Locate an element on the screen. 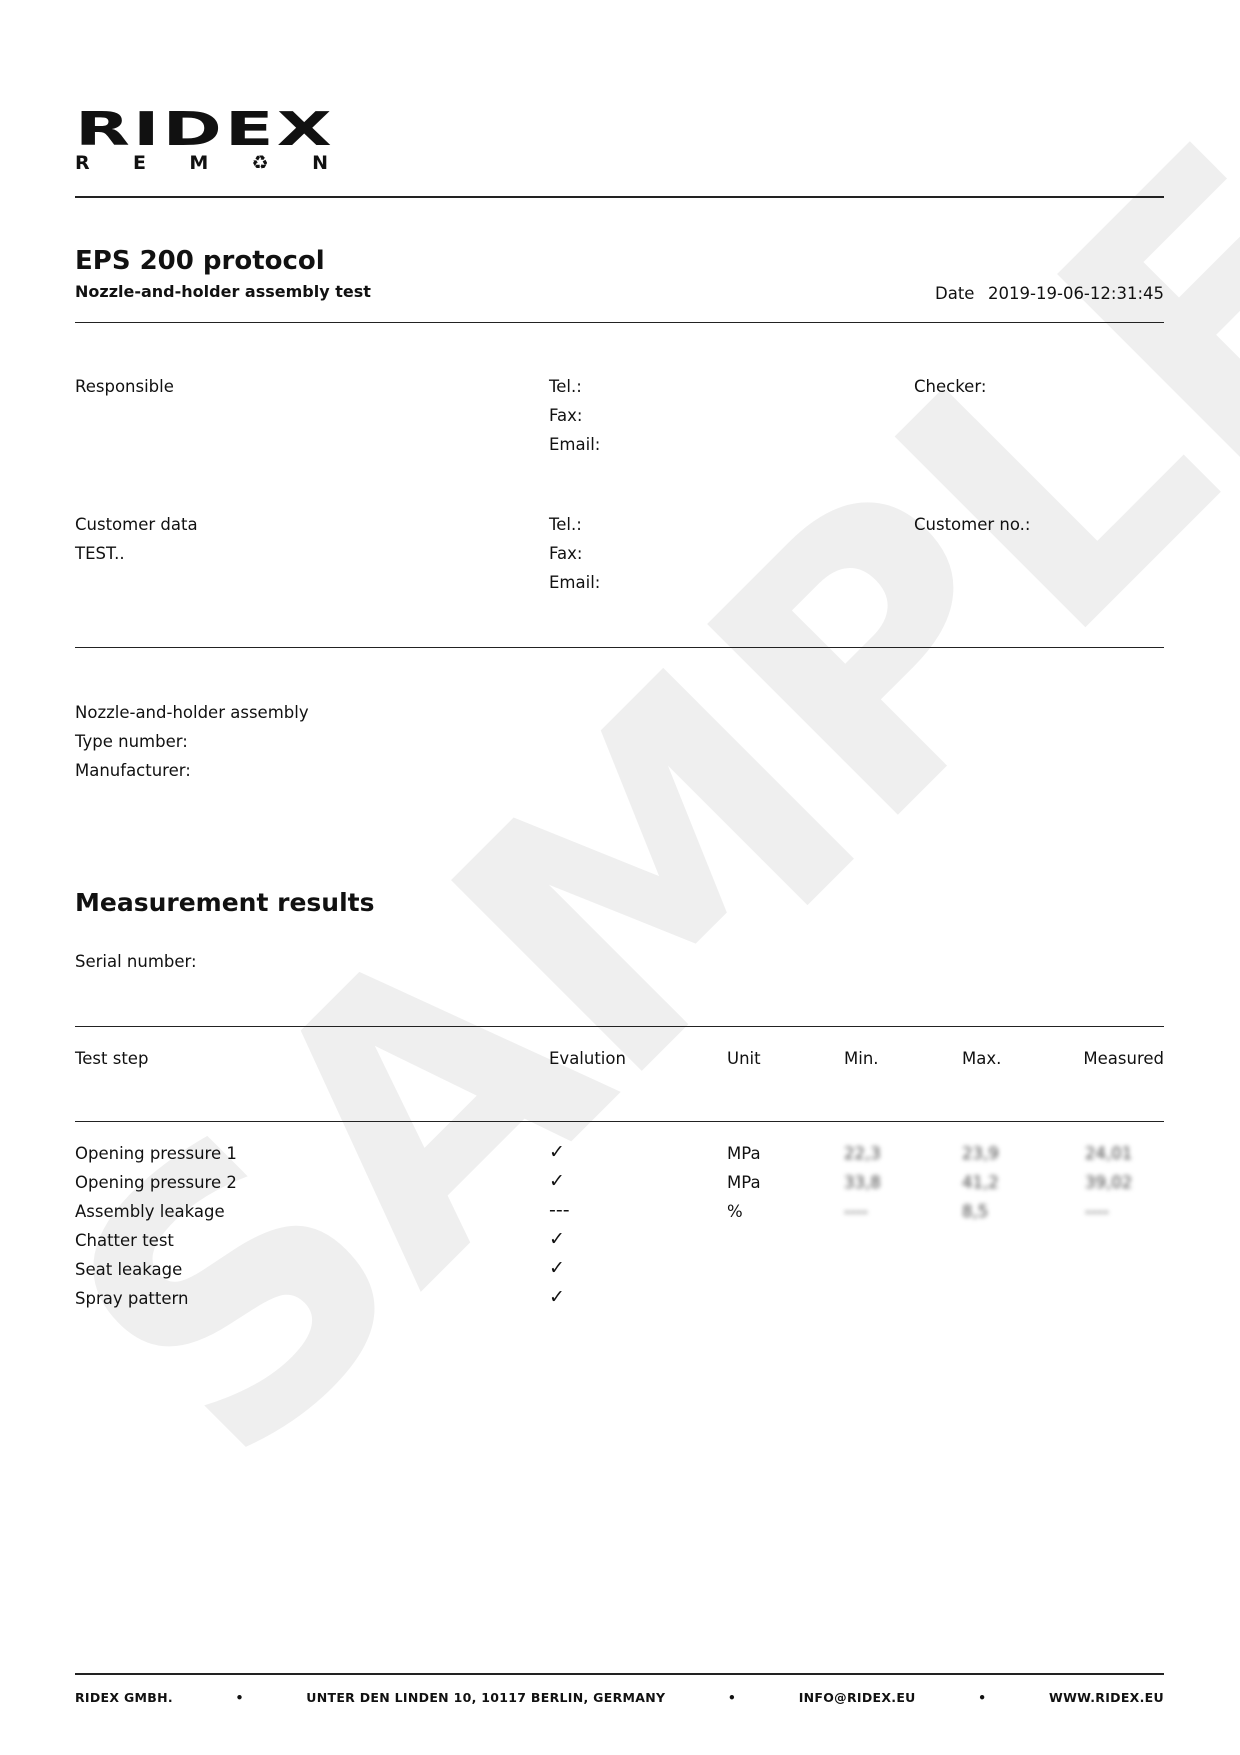 The image size is (1240, 1755). results-title: Measurement results is located at coordinates (225, 902).